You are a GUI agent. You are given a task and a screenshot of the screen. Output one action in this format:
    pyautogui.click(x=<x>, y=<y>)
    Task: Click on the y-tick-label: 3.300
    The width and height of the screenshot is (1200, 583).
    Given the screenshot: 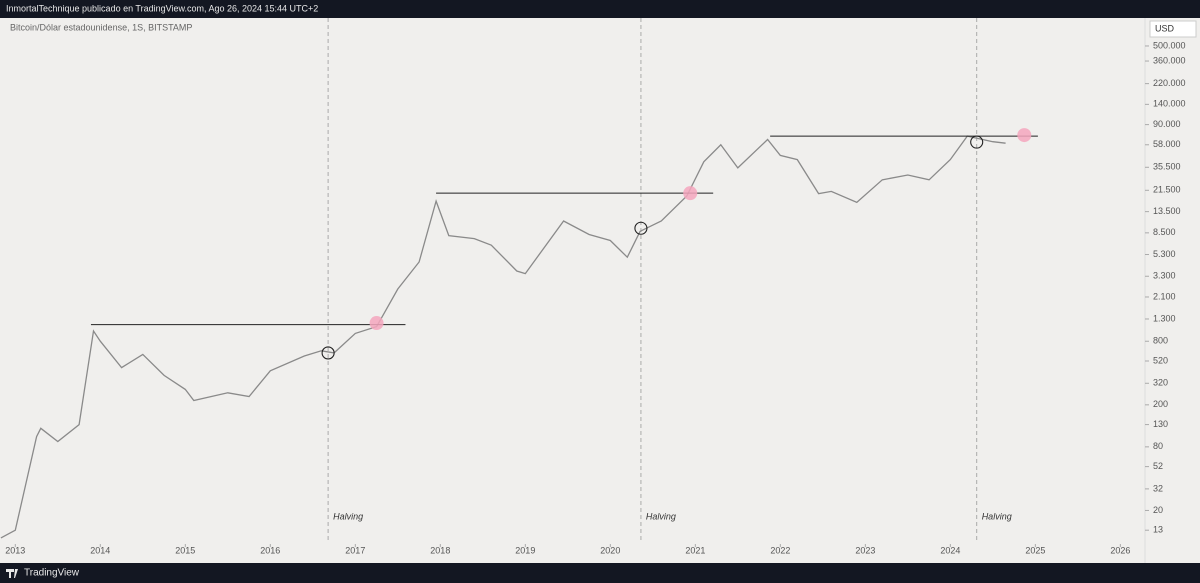 What is the action you would take?
    pyautogui.click(x=1164, y=276)
    